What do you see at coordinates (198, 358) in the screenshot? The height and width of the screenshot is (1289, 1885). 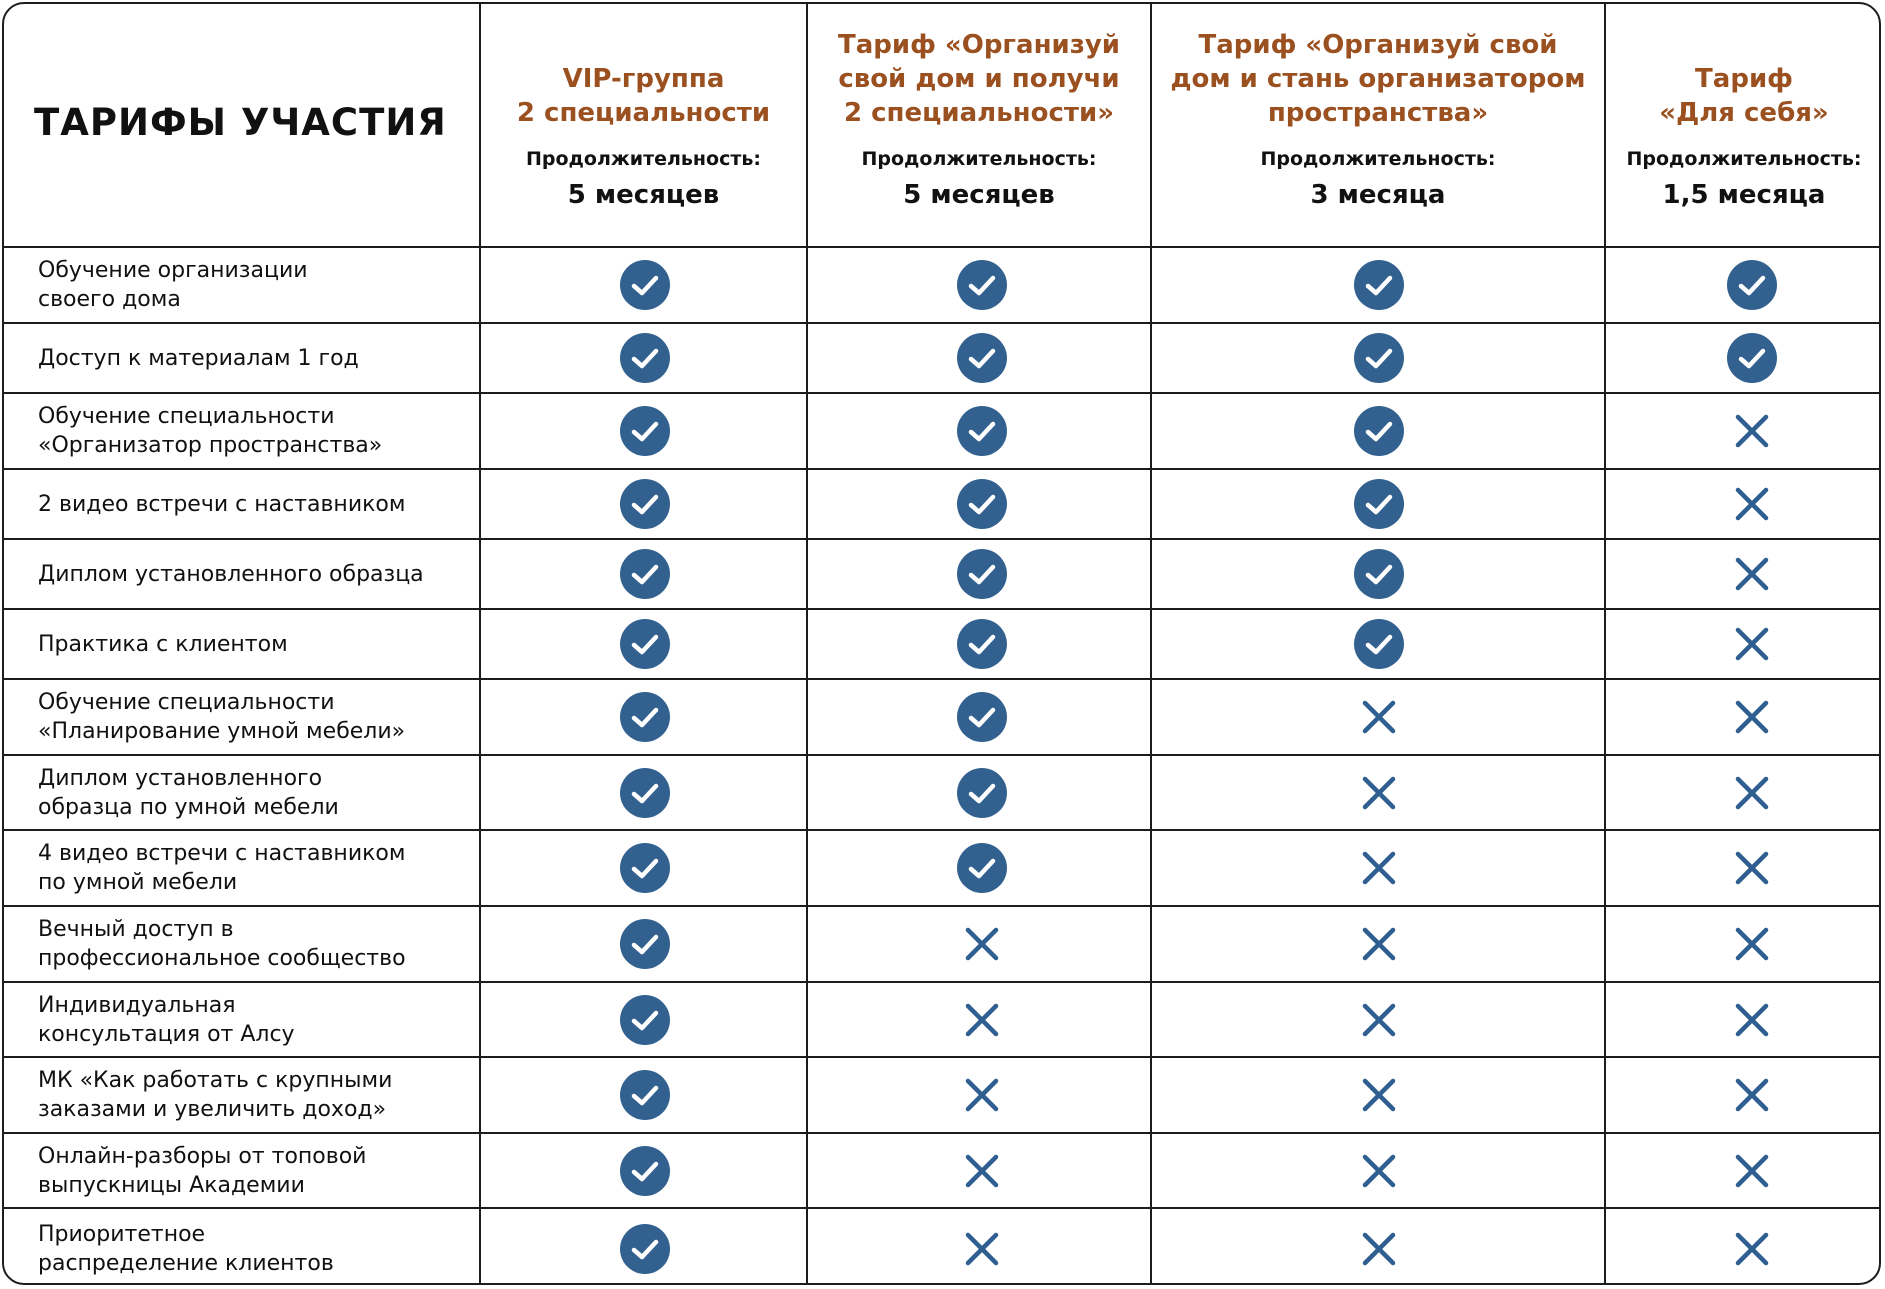 I see `feature-label: Доступ к материалам 1 год` at bounding box center [198, 358].